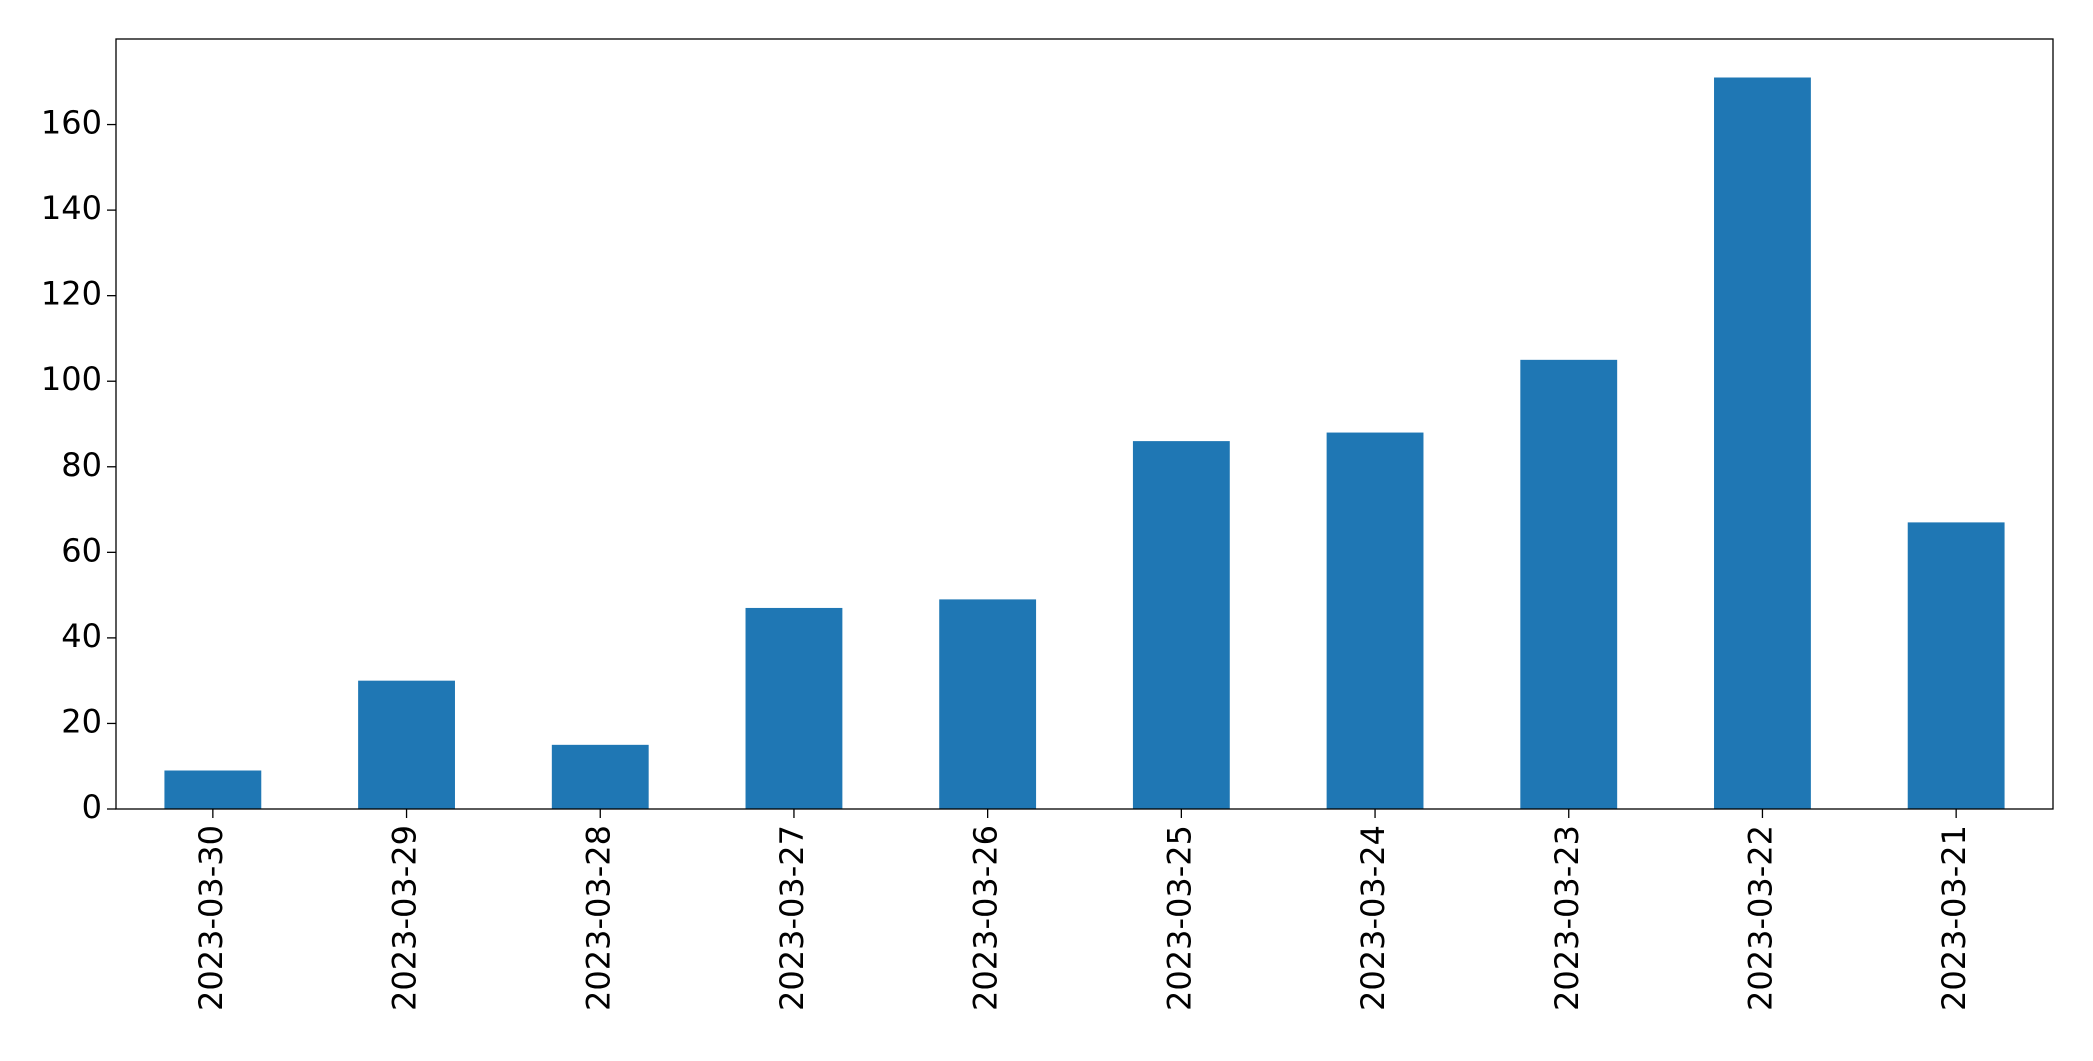  Describe the element at coordinates (92, 807) in the screenshot. I see `y-tick-label: 0` at that location.